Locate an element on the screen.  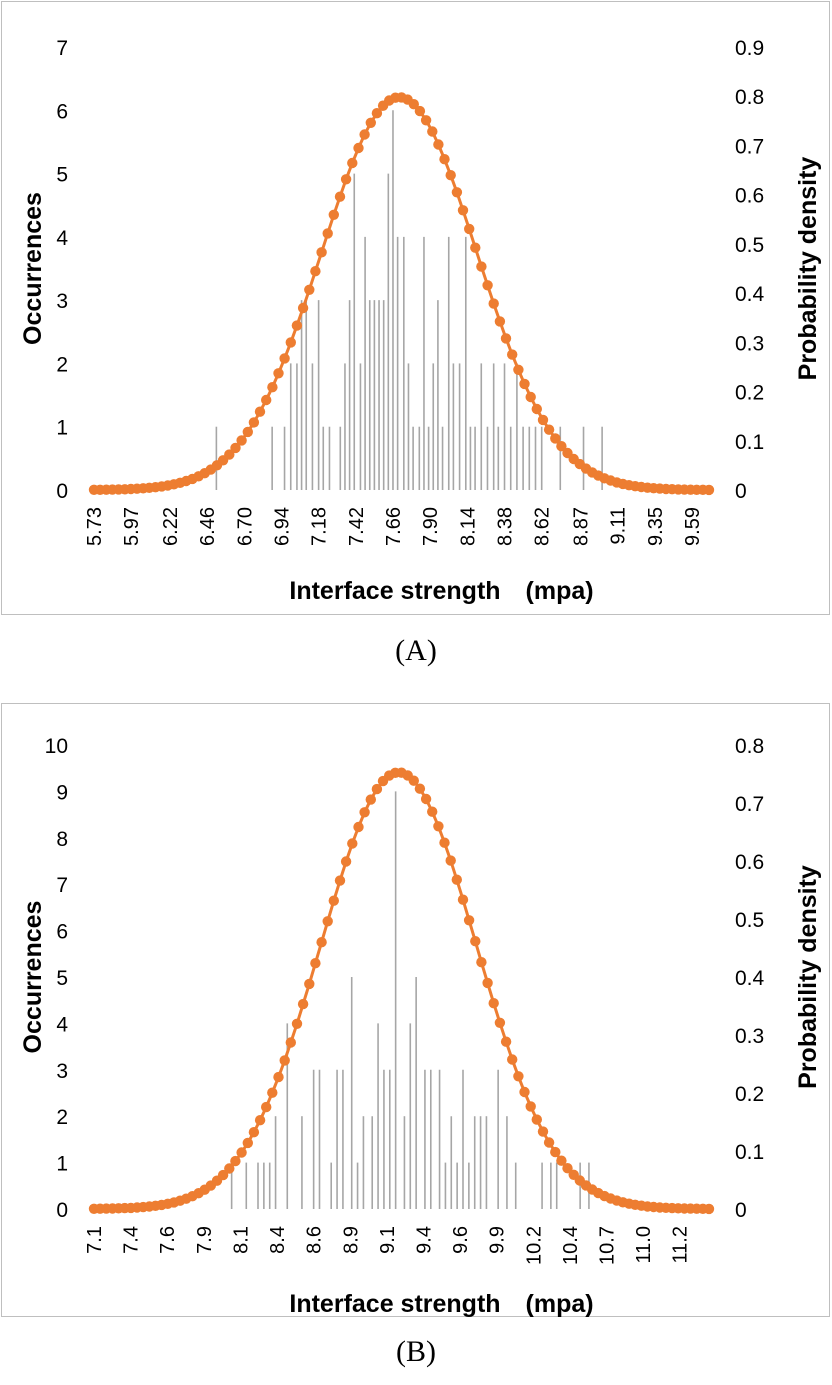
right-tick-label: 0.8 is located at coordinates (749, 97).